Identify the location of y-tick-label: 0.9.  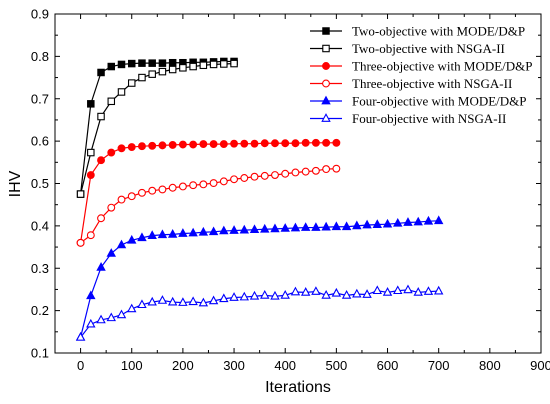
(40, 14).